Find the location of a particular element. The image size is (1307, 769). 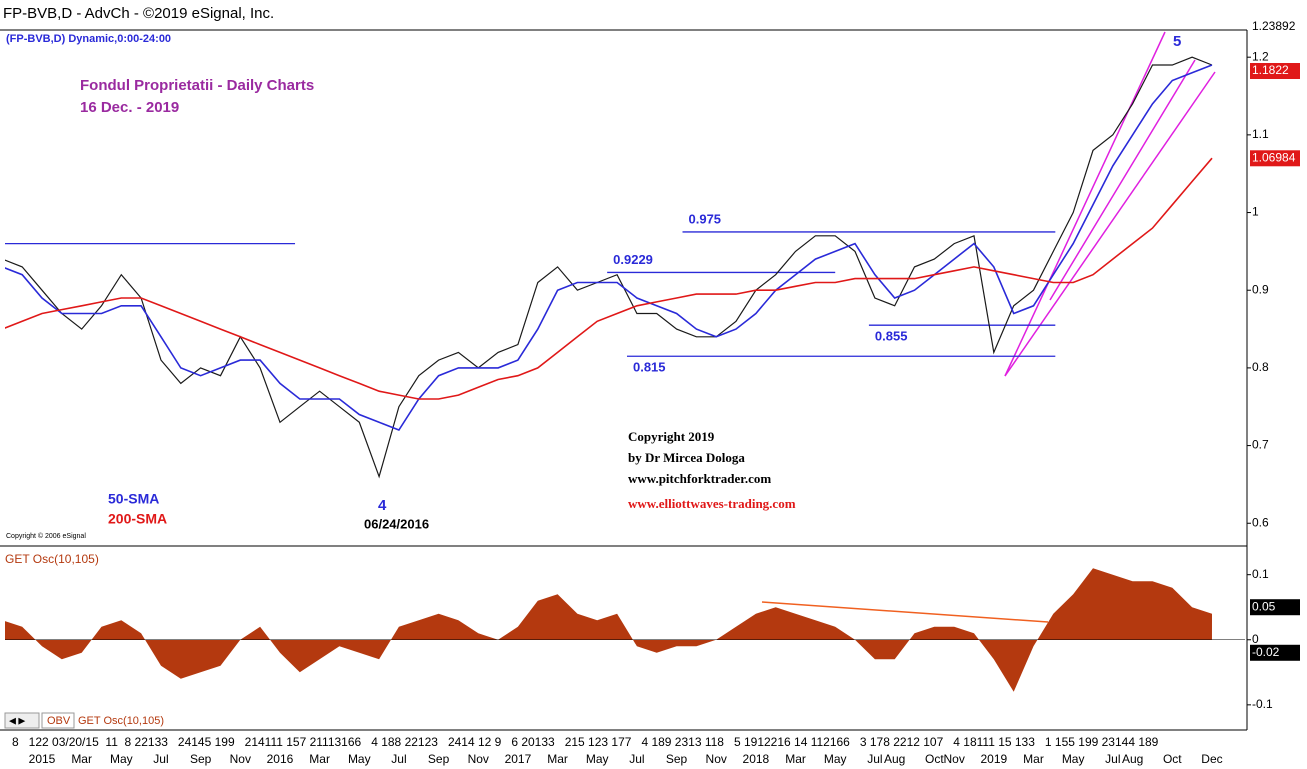

value-box-label: 1.06984 is located at coordinates (1274, 157).